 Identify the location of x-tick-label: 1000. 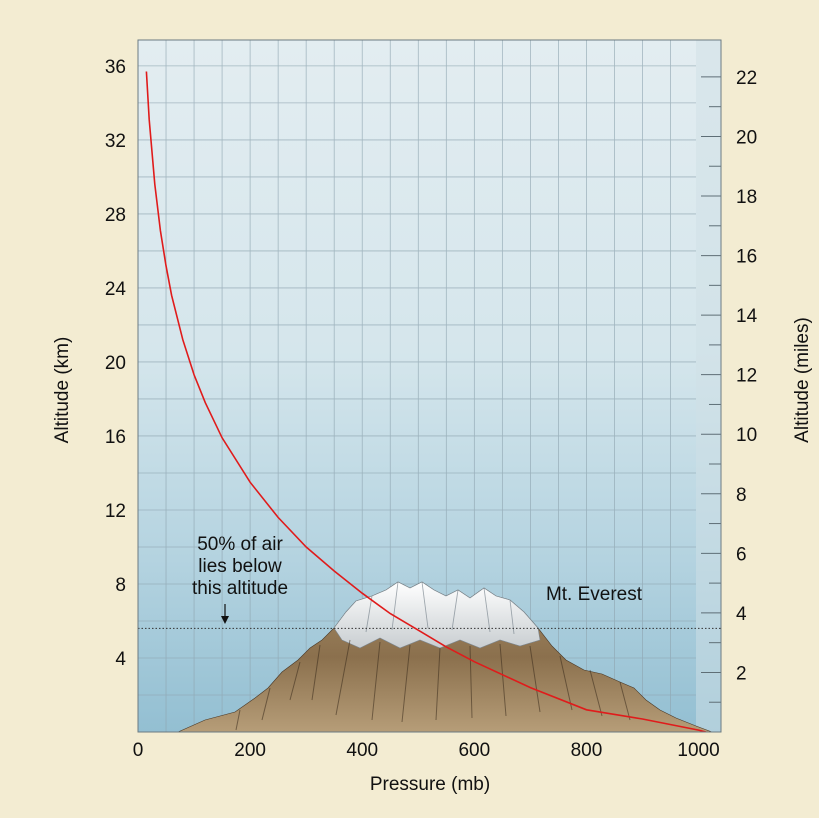
(698, 750).